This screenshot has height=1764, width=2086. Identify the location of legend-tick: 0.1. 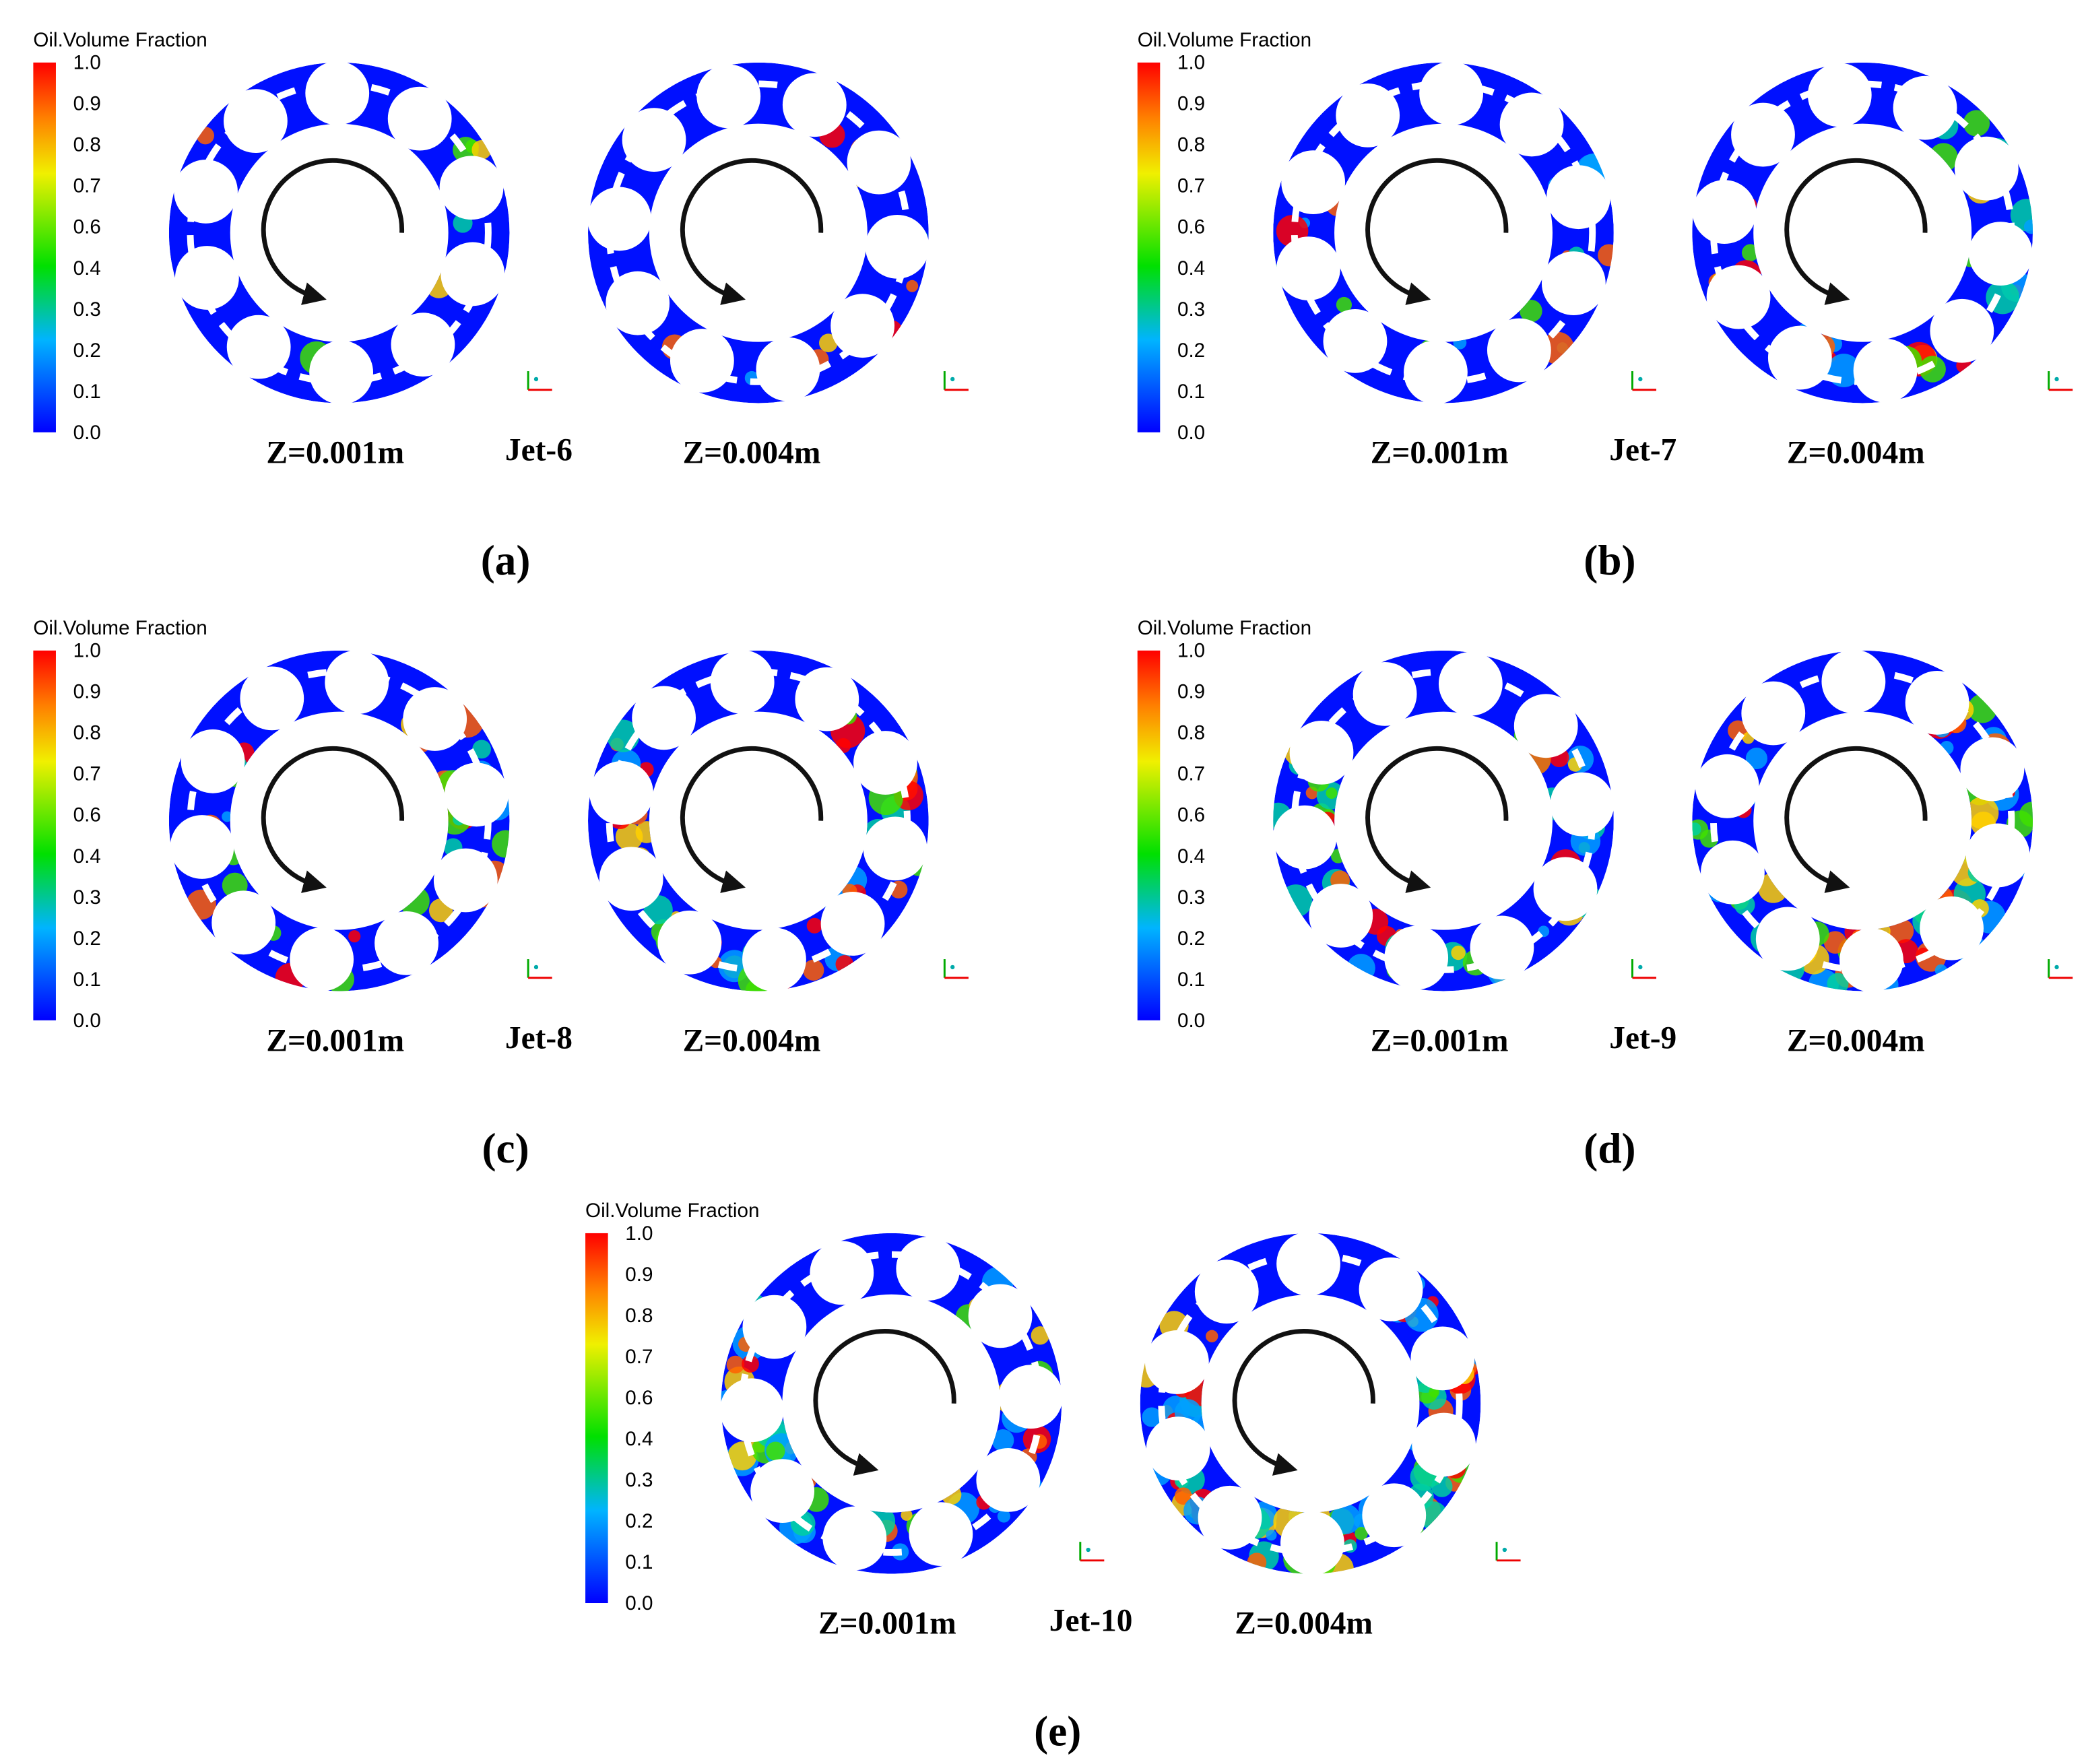
(1191, 392).